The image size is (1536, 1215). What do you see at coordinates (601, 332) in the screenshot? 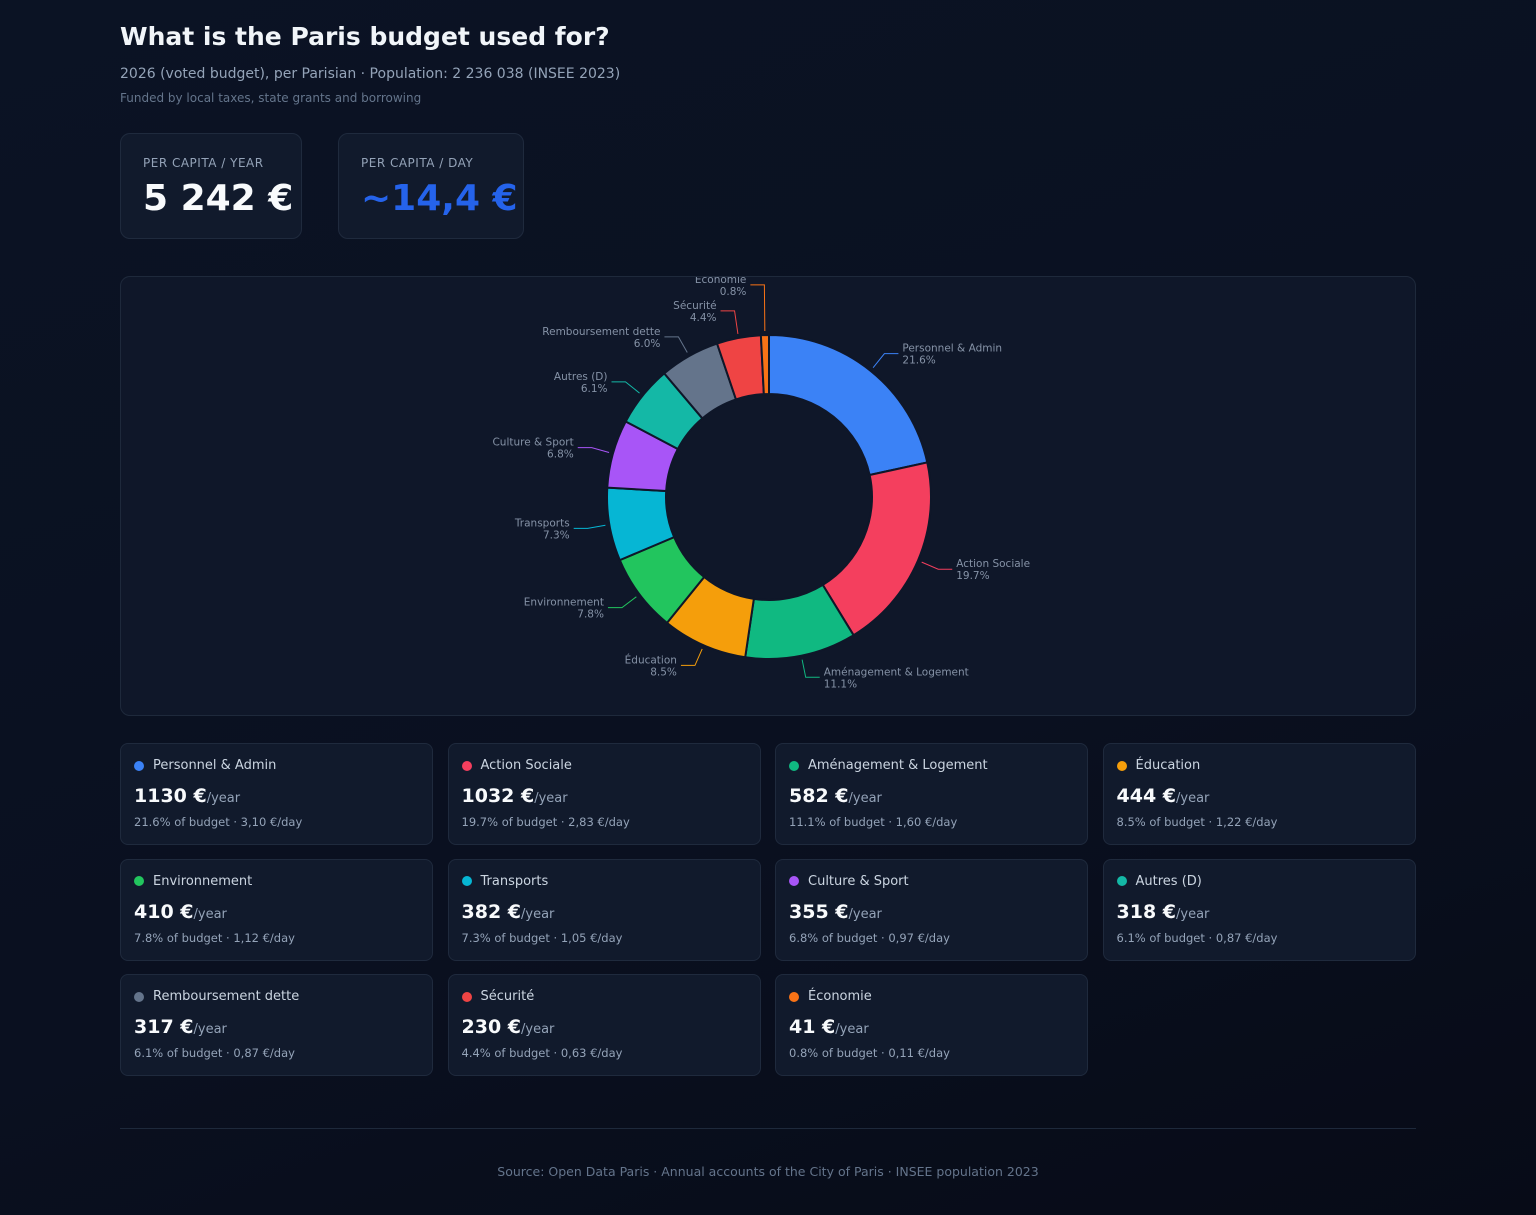
I see `slice-label: Remboursement dette` at bounding box center [601, 332].